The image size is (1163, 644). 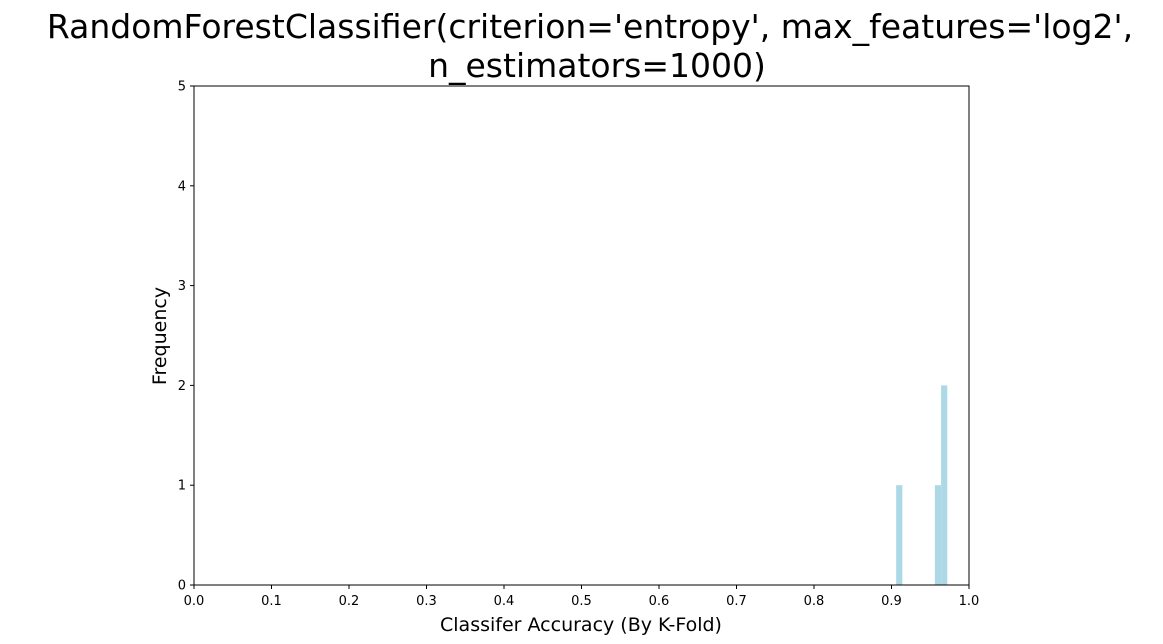 What do you see at coordinates (160, 336) in the screenshot?
I see `y-axis-label: Frequency` at bounding box center [160, 336].